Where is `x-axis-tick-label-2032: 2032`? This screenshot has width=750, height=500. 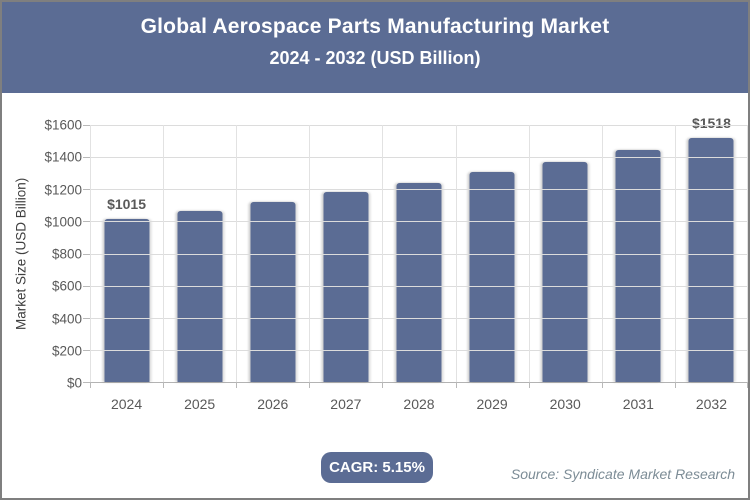
x-axis-tick-label-2032: 2032 is located at coordinates (711, 404).